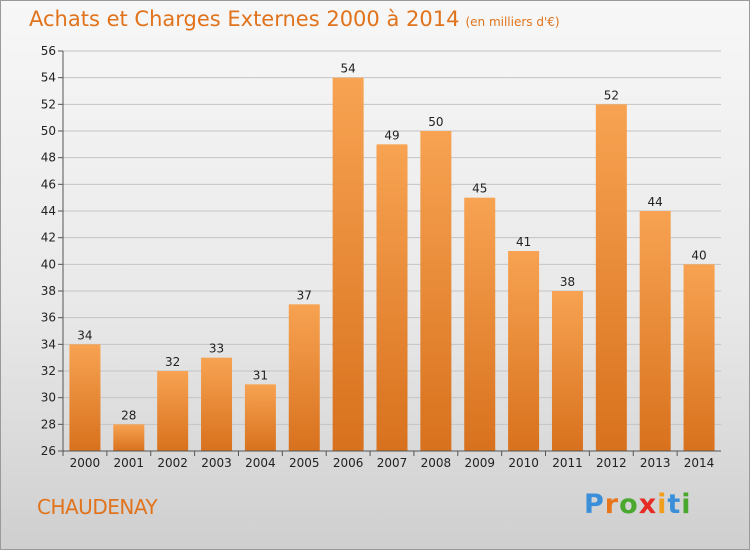  Describe the element at coordinates (435, 122) in the screenshot. I see `data-label: 50` at that location.